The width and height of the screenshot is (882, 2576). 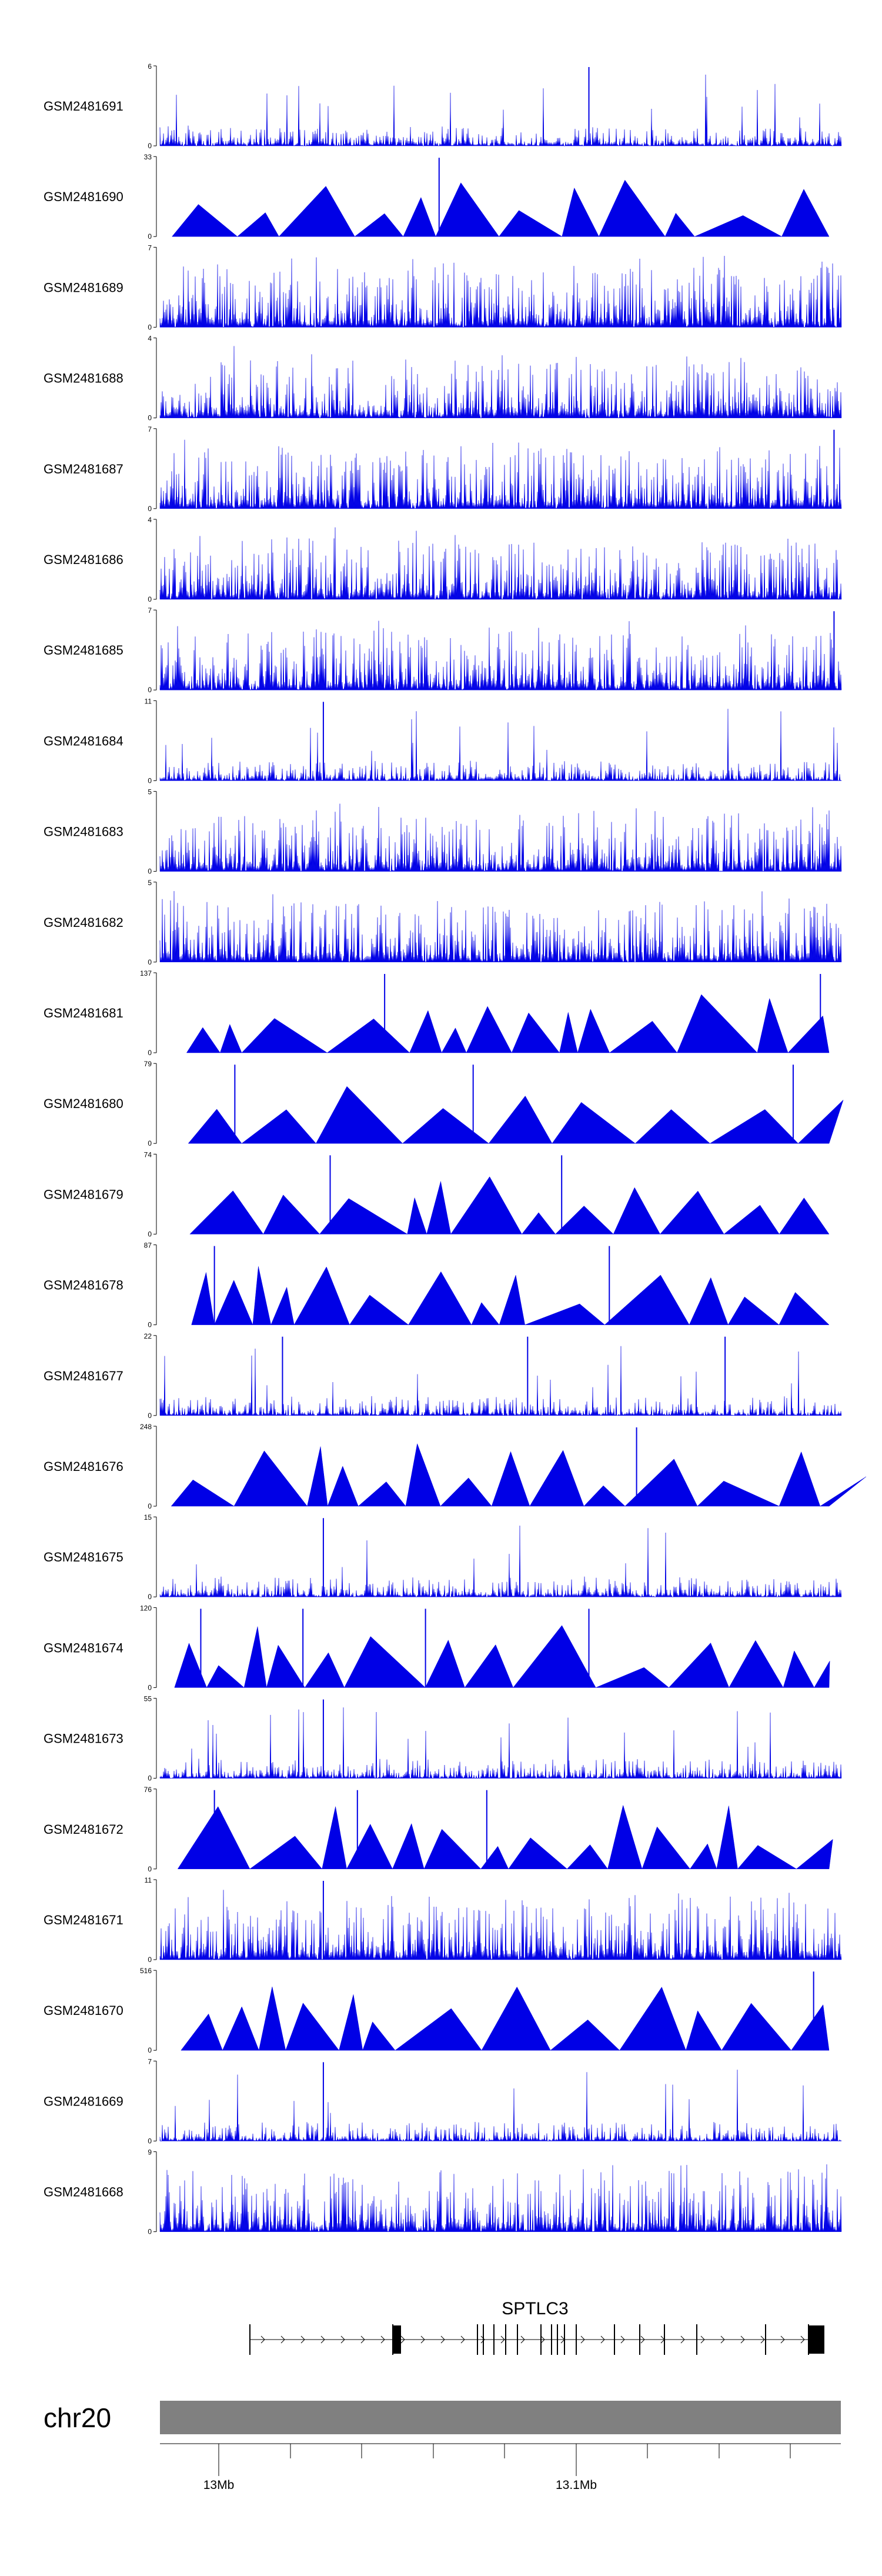 What do you see at coordinates (500, 2417) in the screenshot?
I see `chromosome-ideogram-bar` at bounding box center [500, 2417].